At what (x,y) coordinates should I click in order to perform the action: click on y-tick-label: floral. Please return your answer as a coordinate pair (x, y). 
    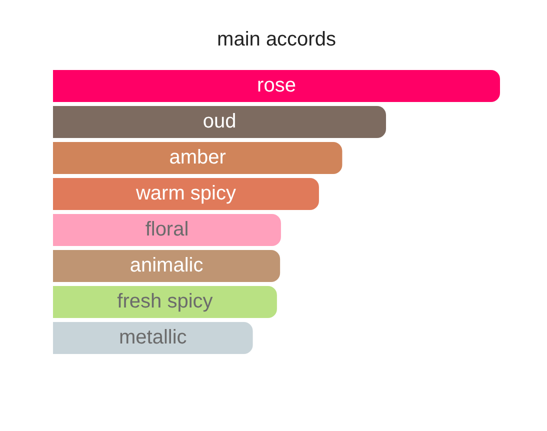
    Looking at the image, I should click on (167, 229).